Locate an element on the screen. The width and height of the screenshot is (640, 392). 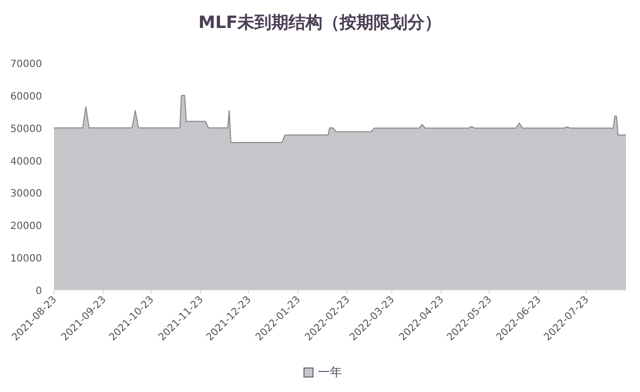
y-tick-label: 20000 is located at coordinates (26, 226).